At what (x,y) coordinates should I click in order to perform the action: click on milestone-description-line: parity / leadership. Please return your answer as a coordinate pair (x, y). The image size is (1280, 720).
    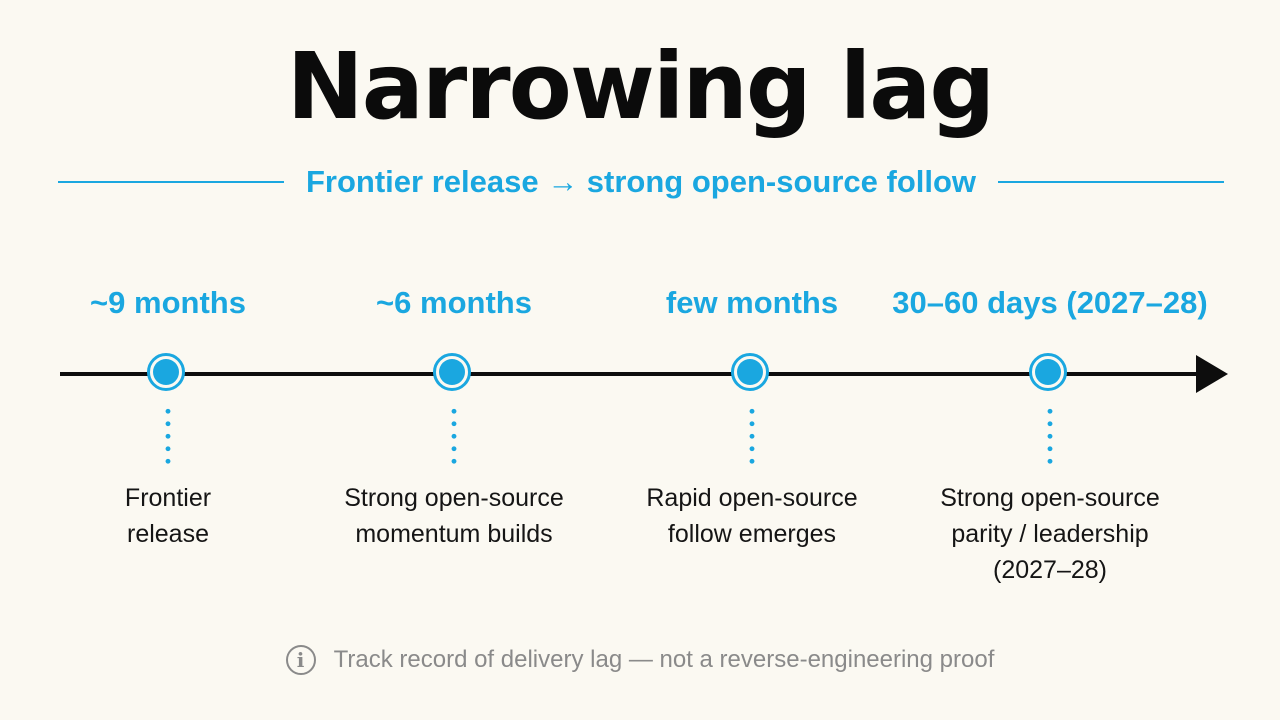
    Looking at the image, I should click on (1050, 534).